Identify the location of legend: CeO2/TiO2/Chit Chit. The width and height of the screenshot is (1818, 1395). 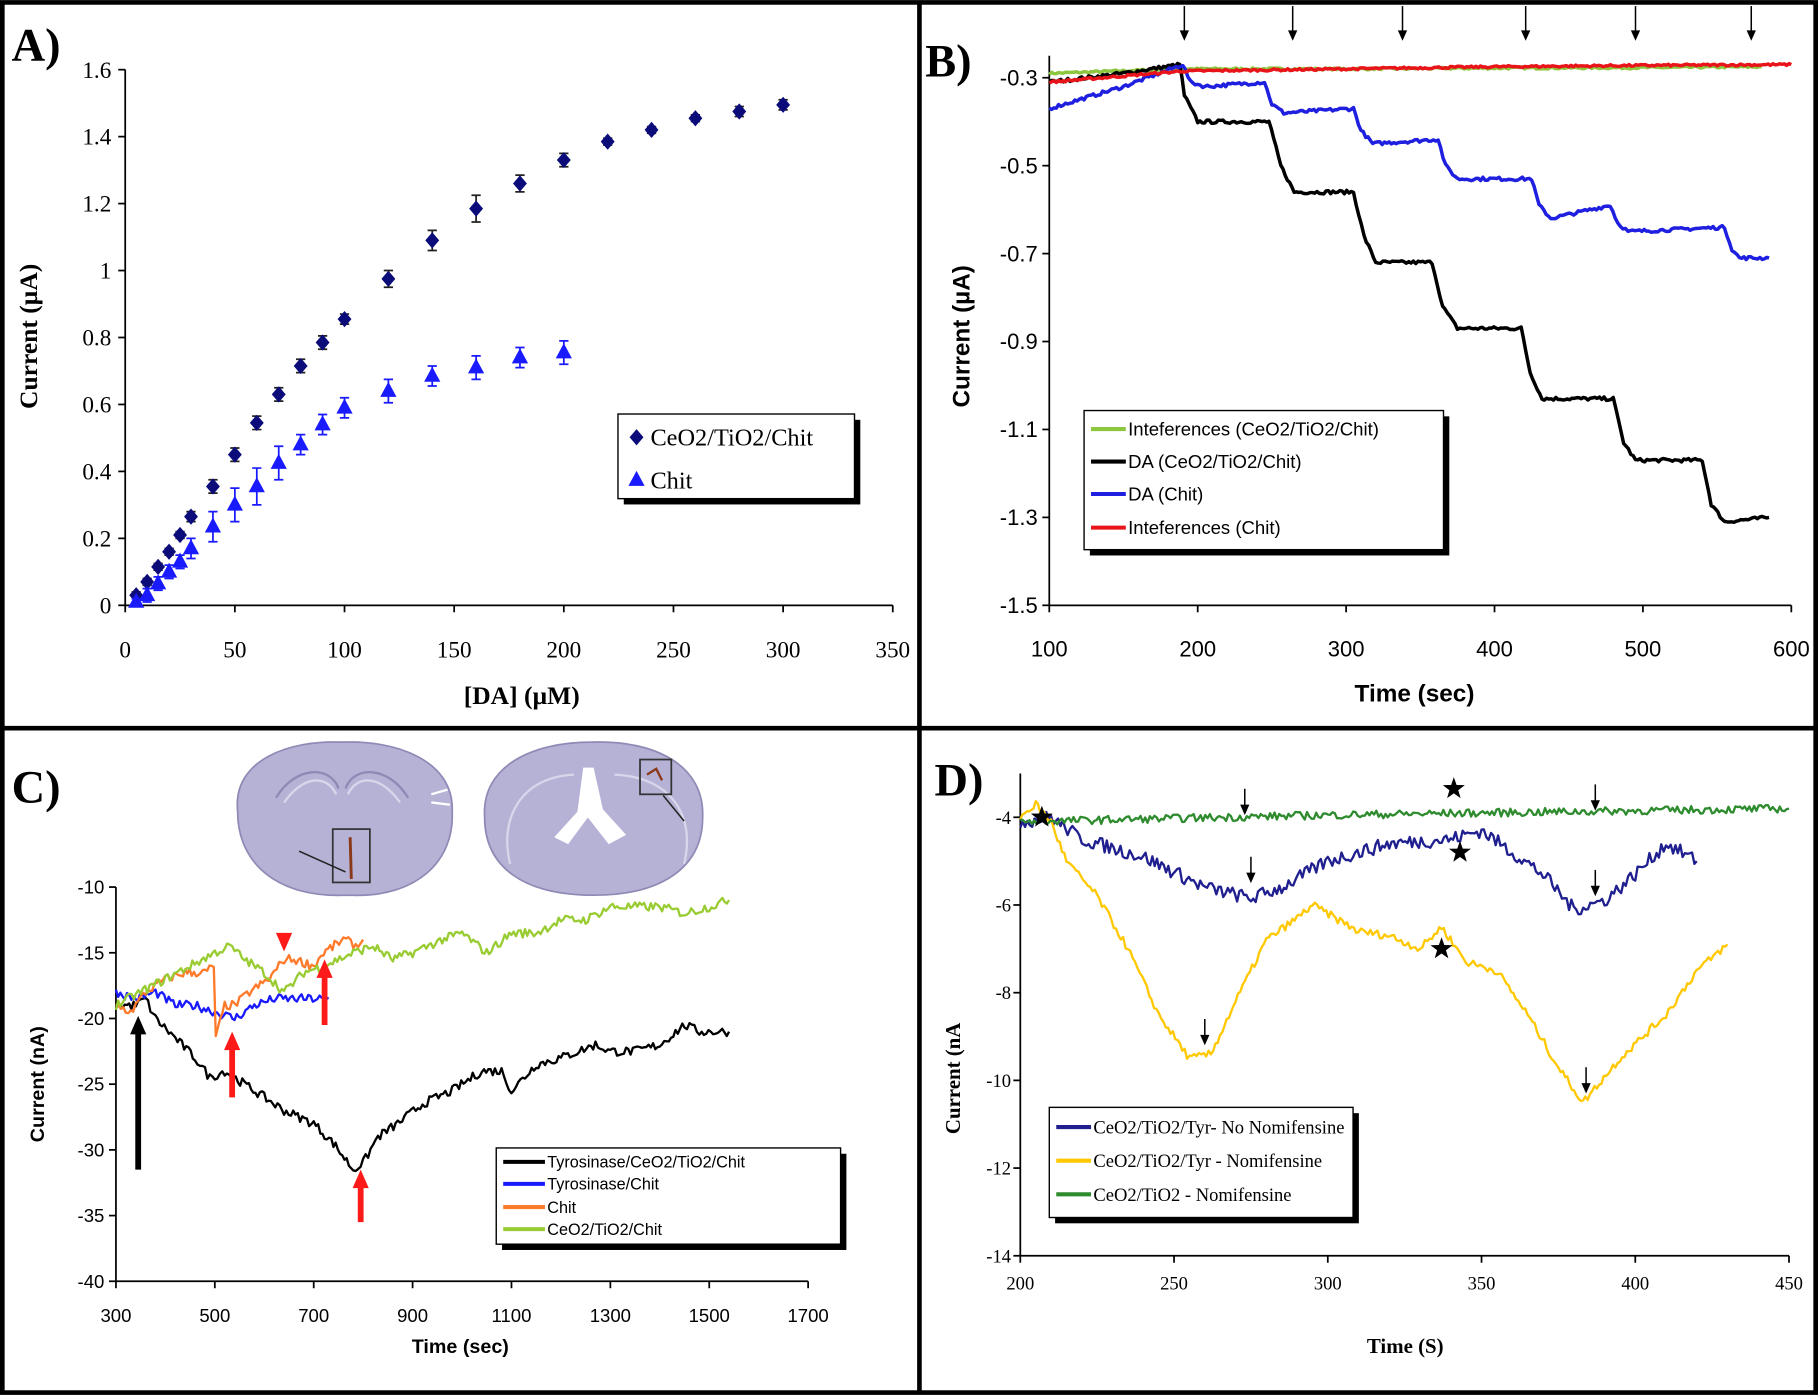
(739, 459).